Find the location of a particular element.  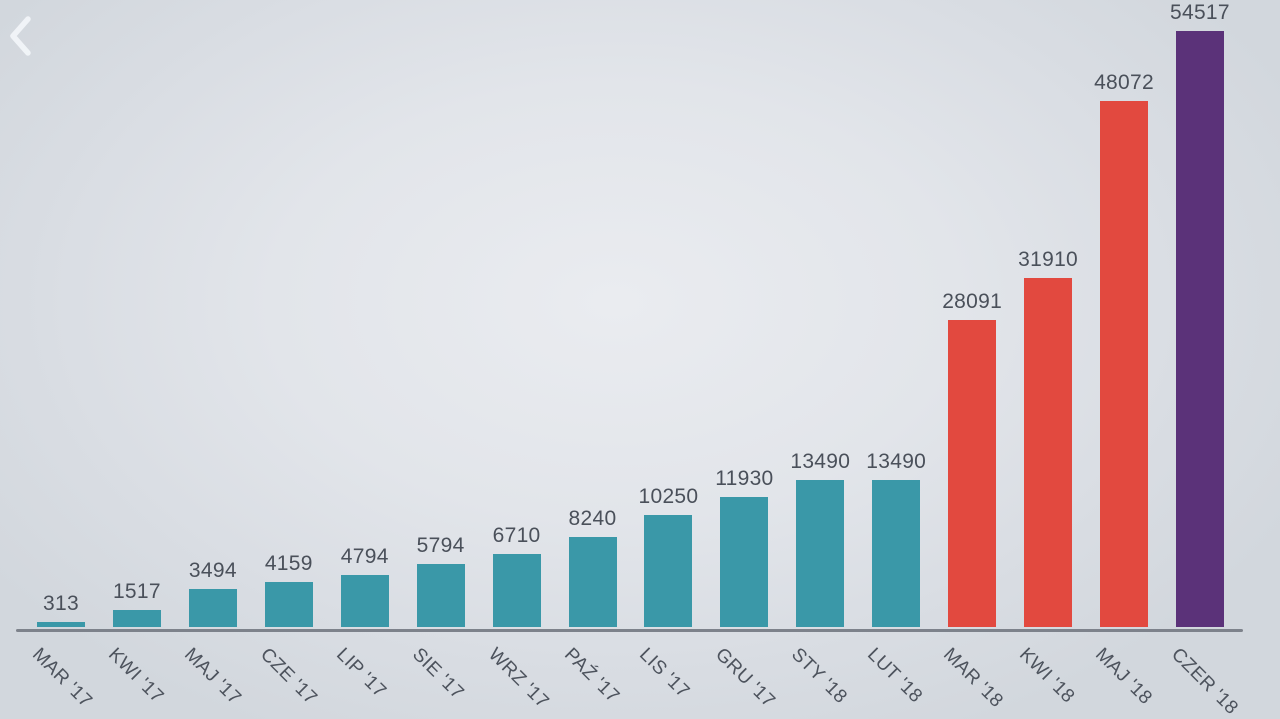

carousel-previous-button is located at coordinates (20, 36).